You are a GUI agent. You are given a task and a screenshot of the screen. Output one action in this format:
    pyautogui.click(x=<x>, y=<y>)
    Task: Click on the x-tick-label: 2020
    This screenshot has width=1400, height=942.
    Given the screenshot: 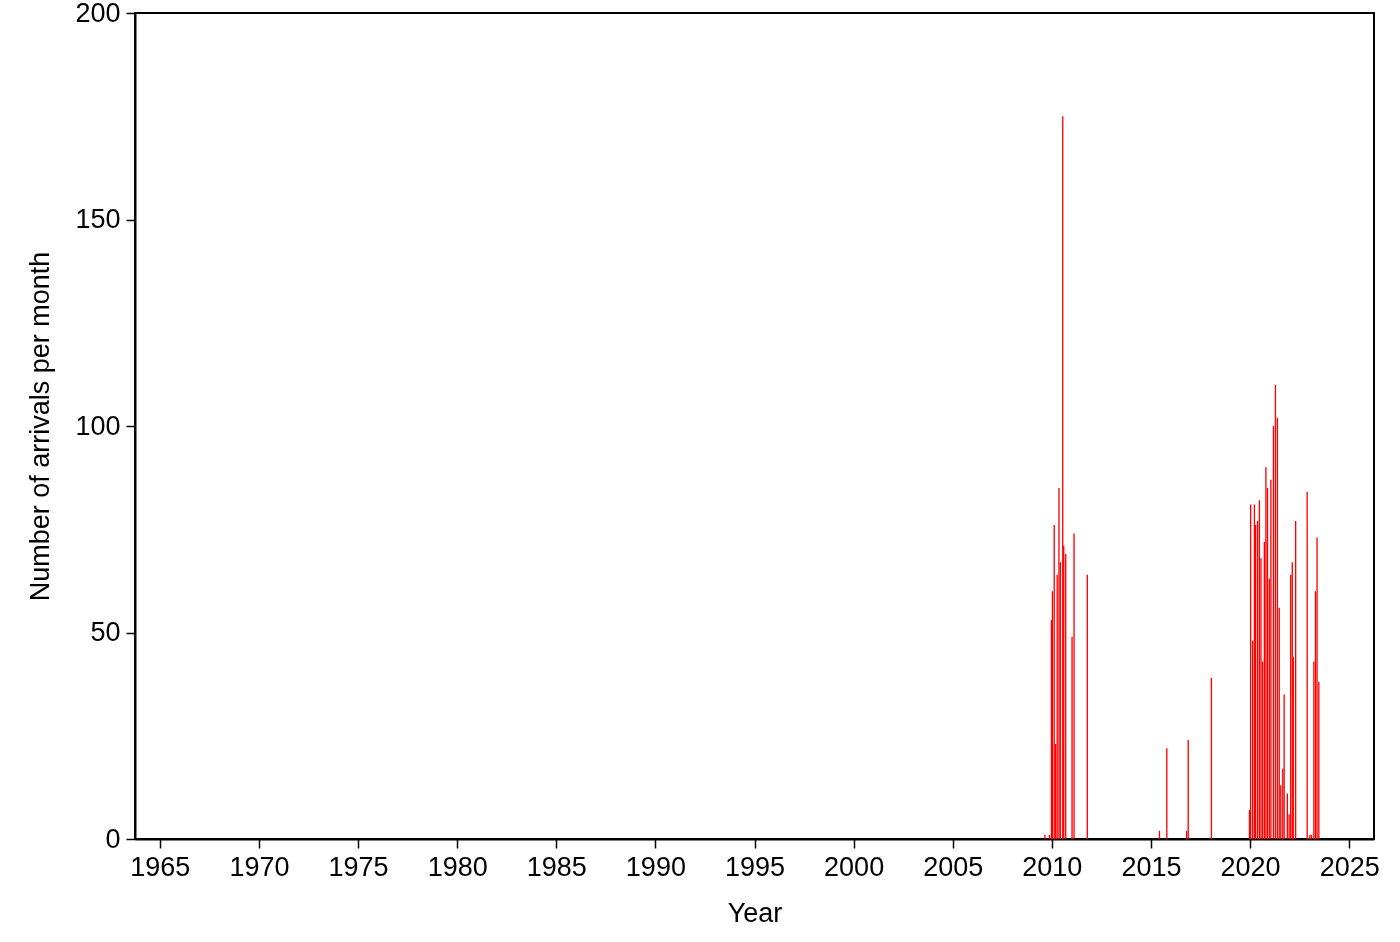 What is the action you would take?
    pyautogui.click(x=1250, y=866)
    